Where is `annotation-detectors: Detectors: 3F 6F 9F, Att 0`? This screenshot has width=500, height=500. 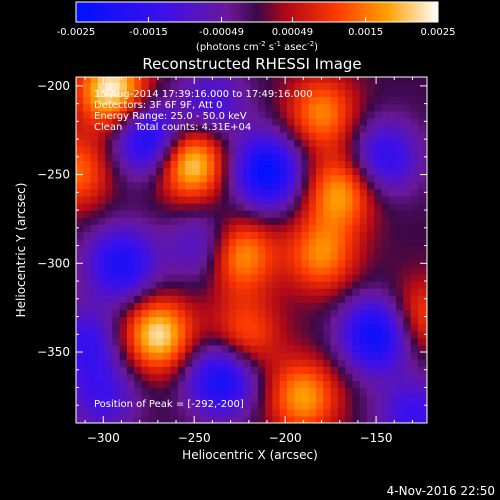 annotation-detectors: Detectors: 3F 6F 9F, Att 0 is located at coordinates (158, 105).